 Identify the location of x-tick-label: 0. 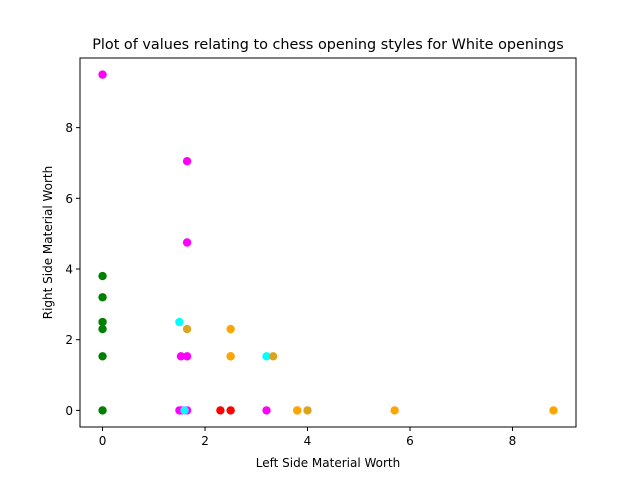
(103, 441).